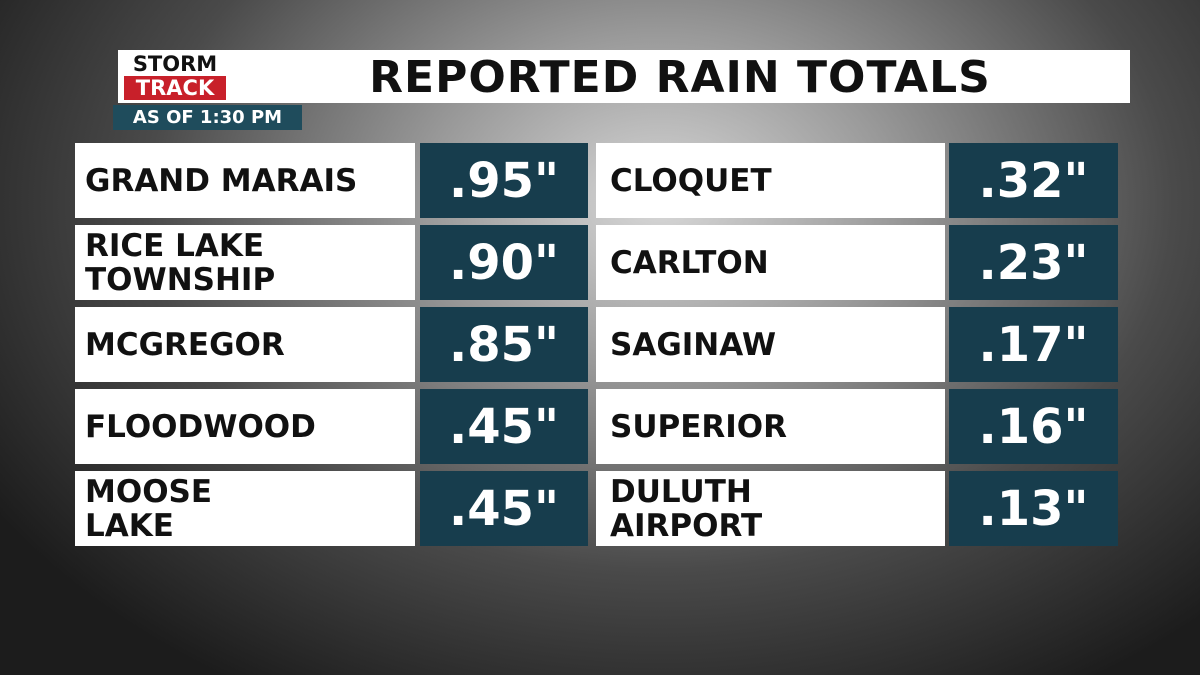  What do you see at coordinates (504, 344) in the screenshot?
I see `rain-total: .85"` at bounding box center [504, 344].